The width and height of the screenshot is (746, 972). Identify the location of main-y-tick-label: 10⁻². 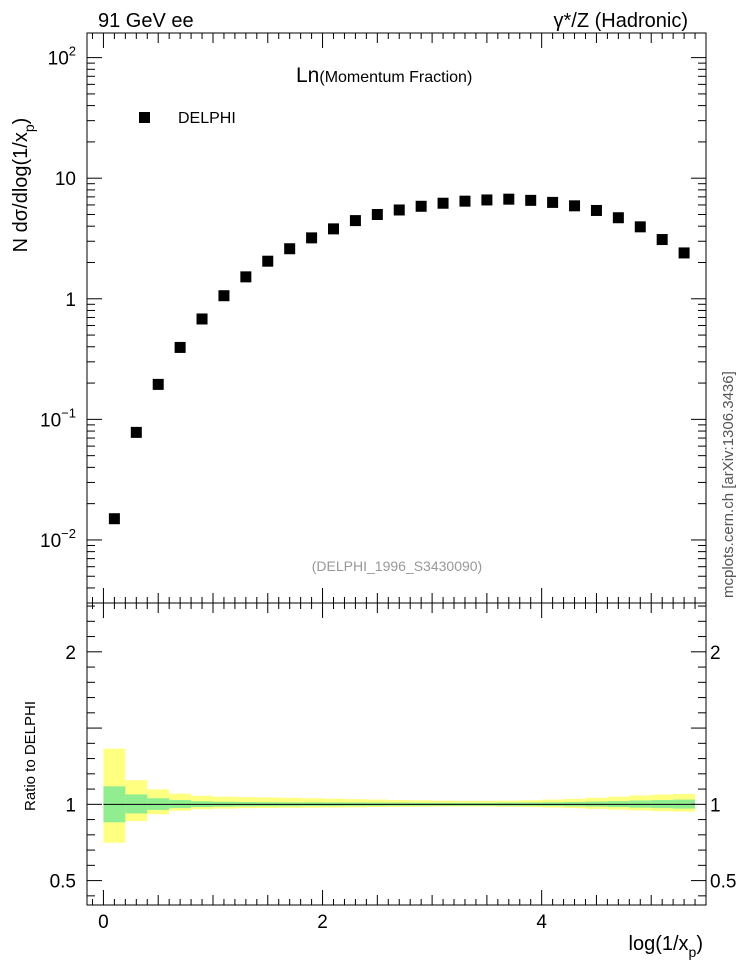
(58, 539).